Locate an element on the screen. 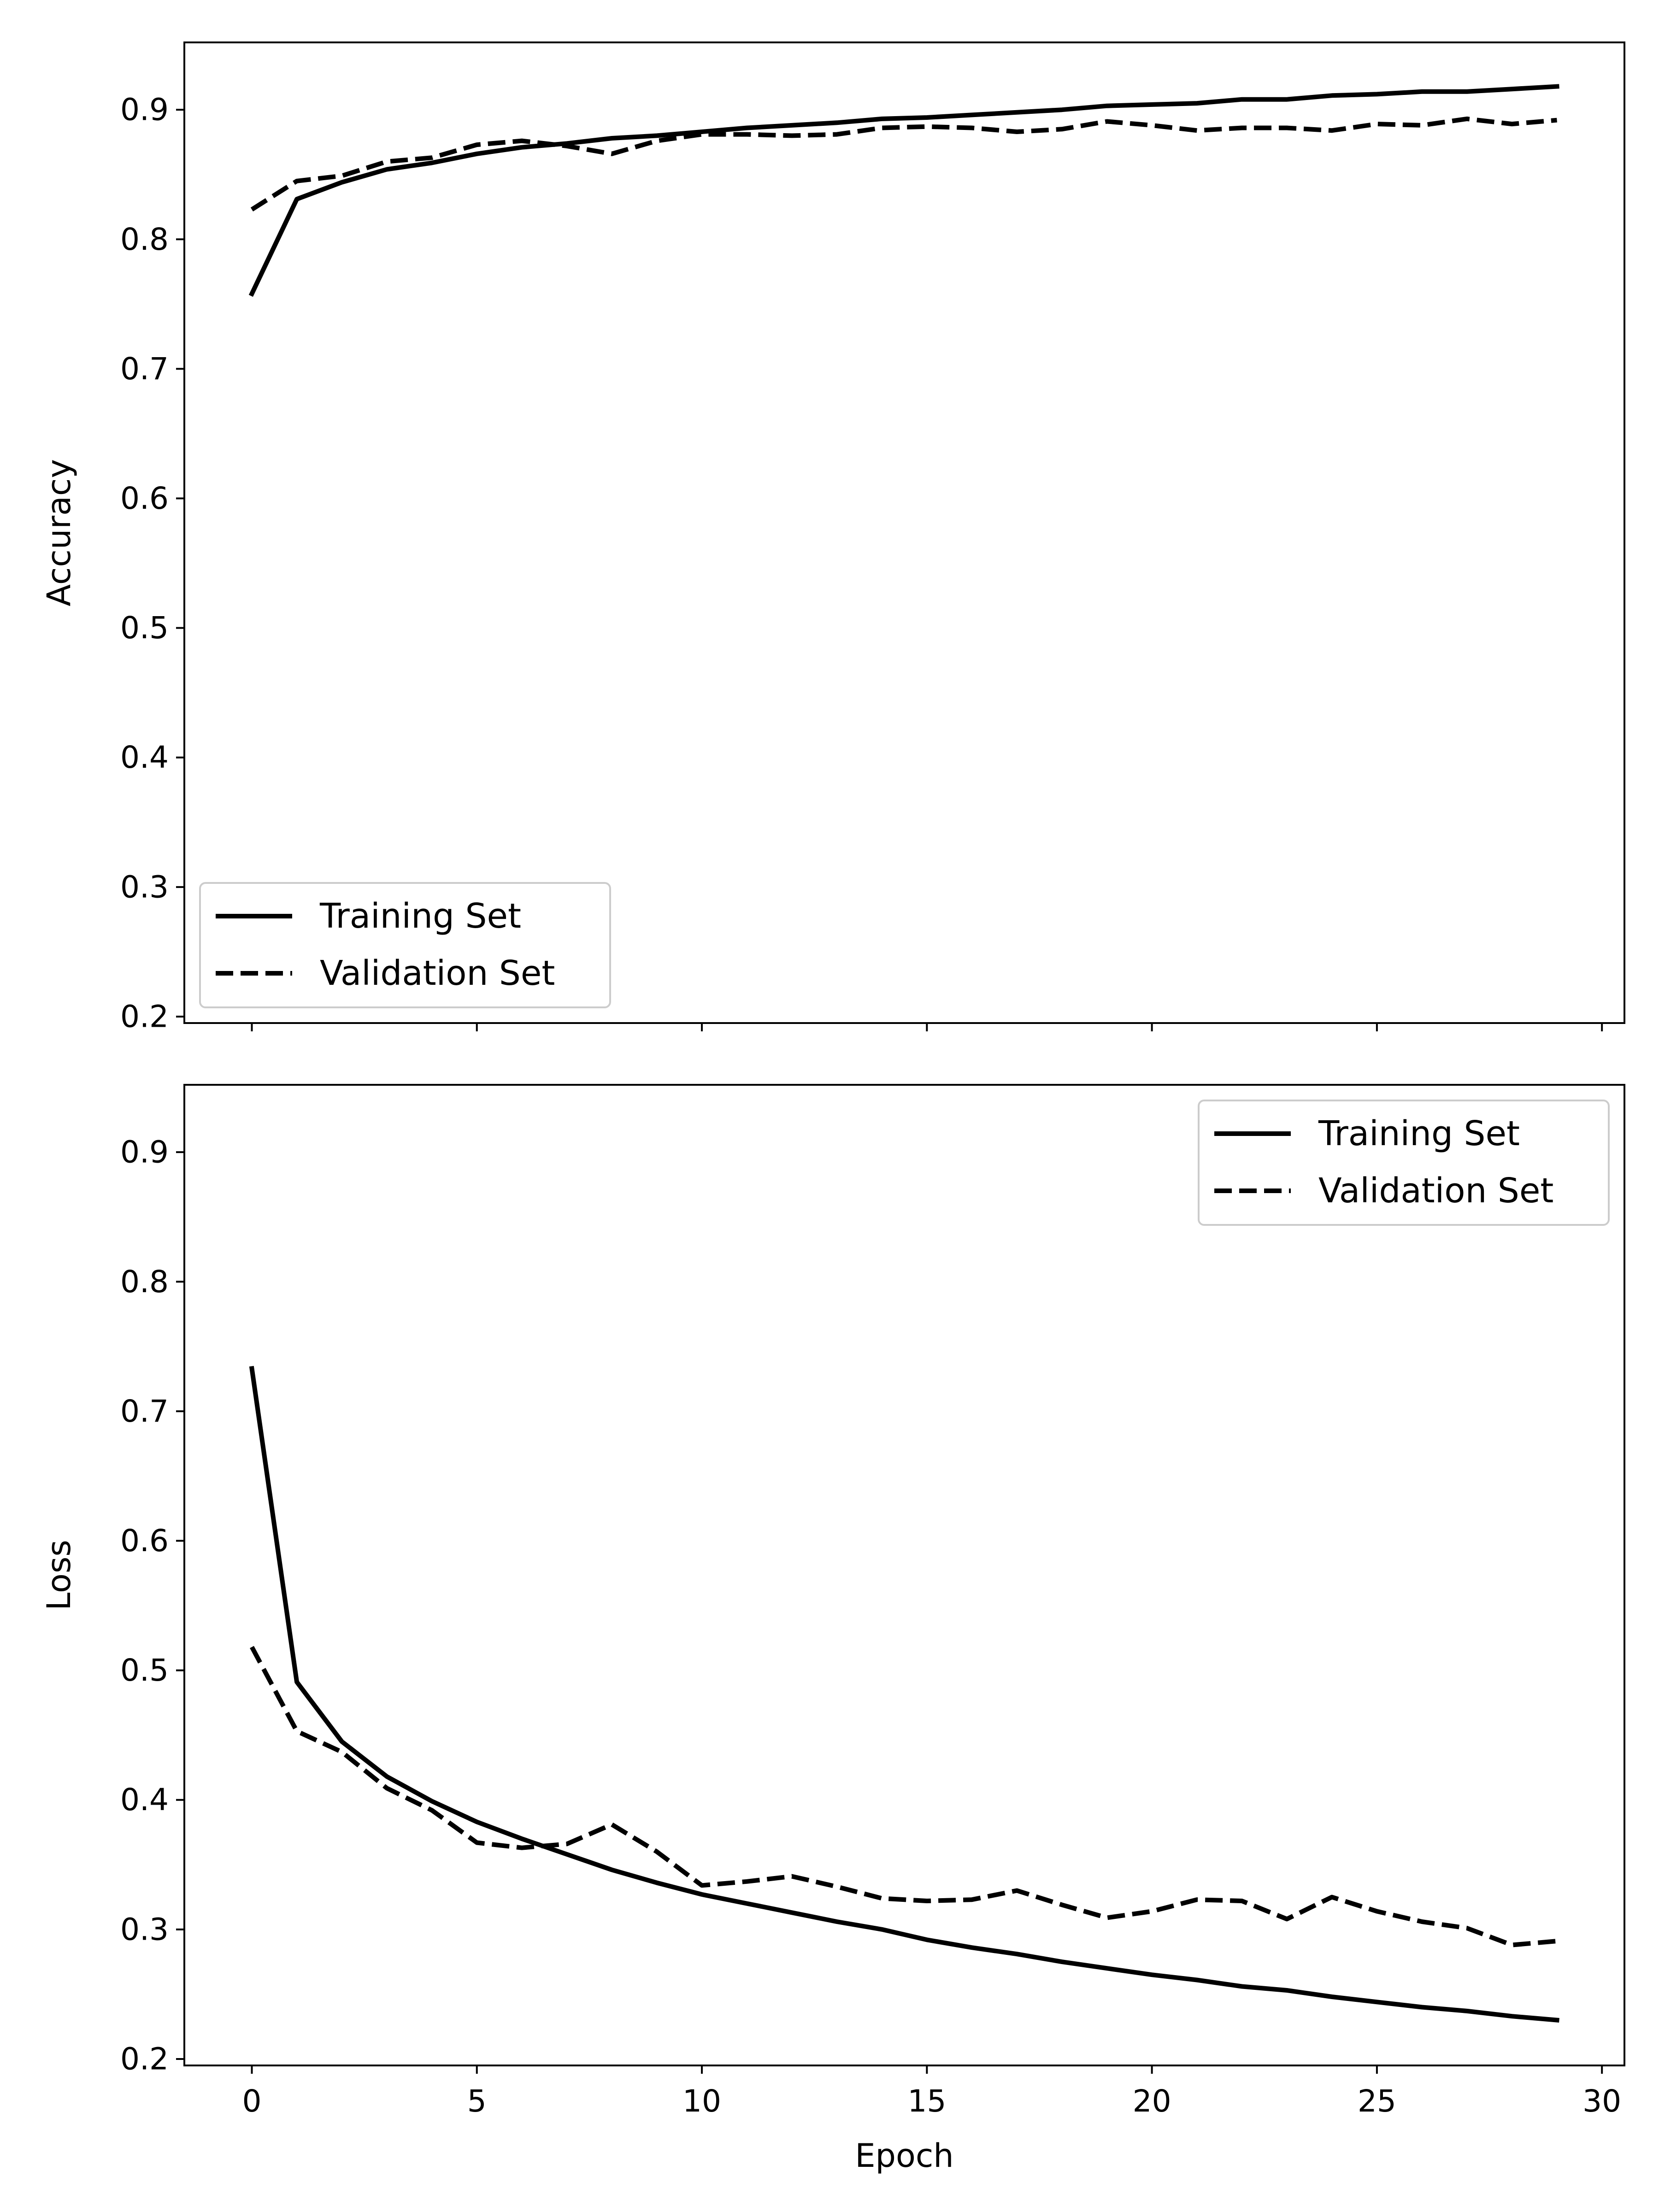  y-axis-label: Loss is located at coordinates (59, 1575).